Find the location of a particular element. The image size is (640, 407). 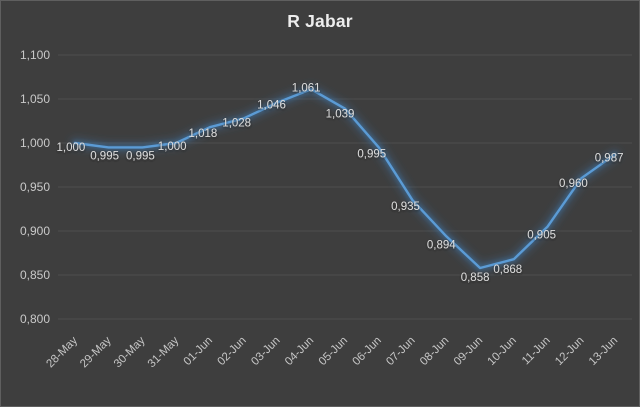

x-tick-label: 28-May is located at coordinates (62, 352).